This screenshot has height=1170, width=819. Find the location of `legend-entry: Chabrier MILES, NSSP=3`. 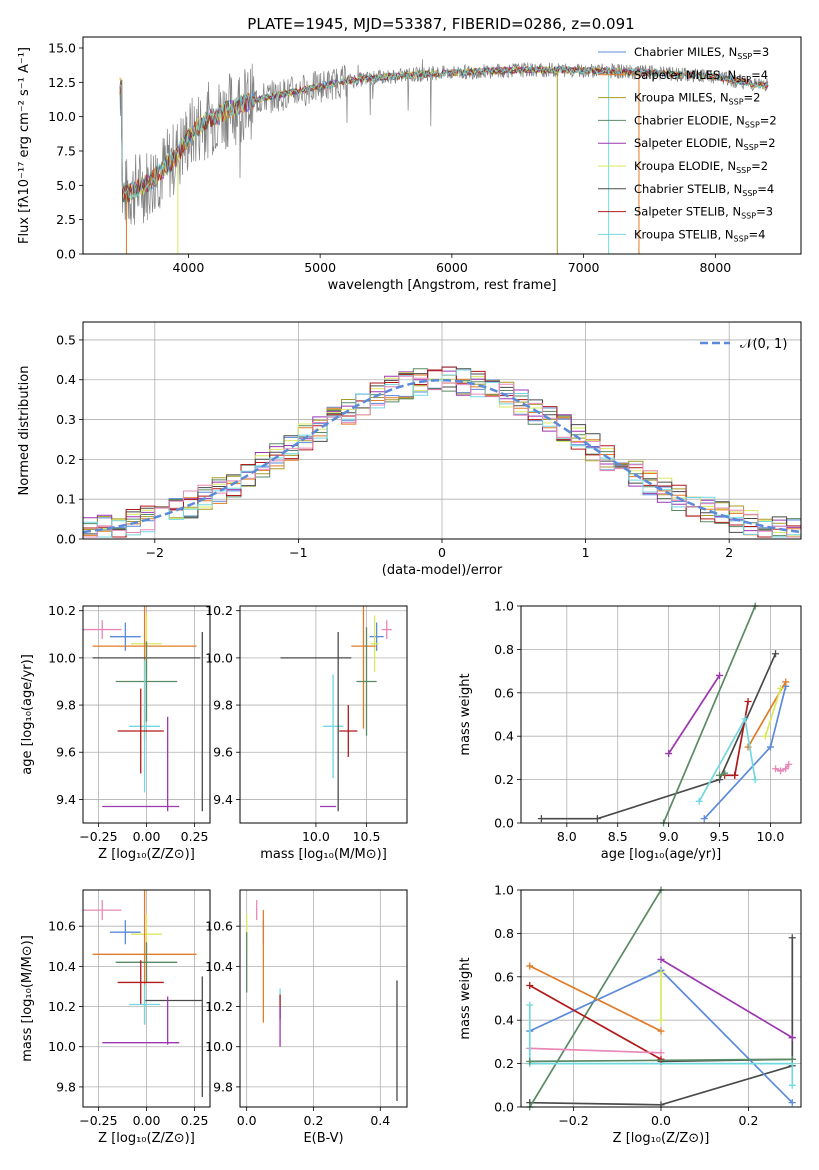

legend-entry: Chabrier MILES, NSSP=3 is located at coordinates (701, 53).